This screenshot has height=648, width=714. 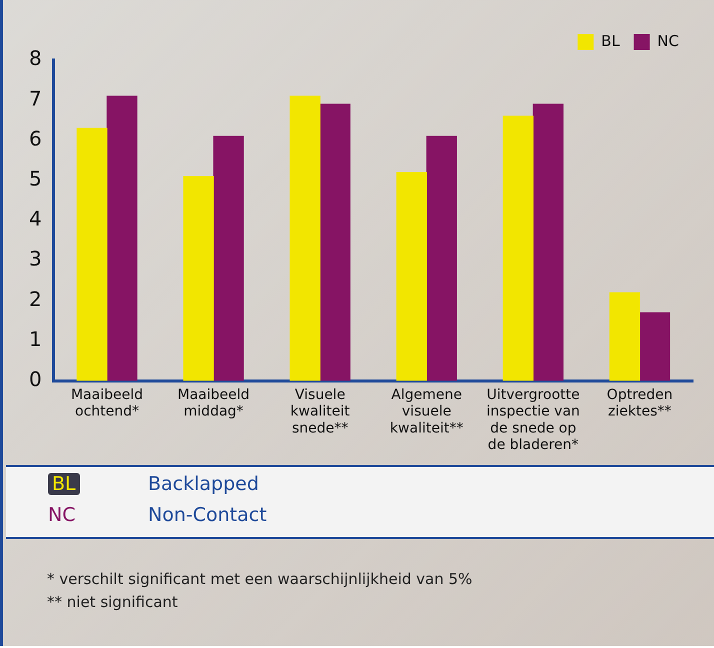 What do you see at coordinates (427, 411) in the screenshot?
I see `x-tick-label: Algemene visuele kwaliteit**` at bounding box center [427, 411].